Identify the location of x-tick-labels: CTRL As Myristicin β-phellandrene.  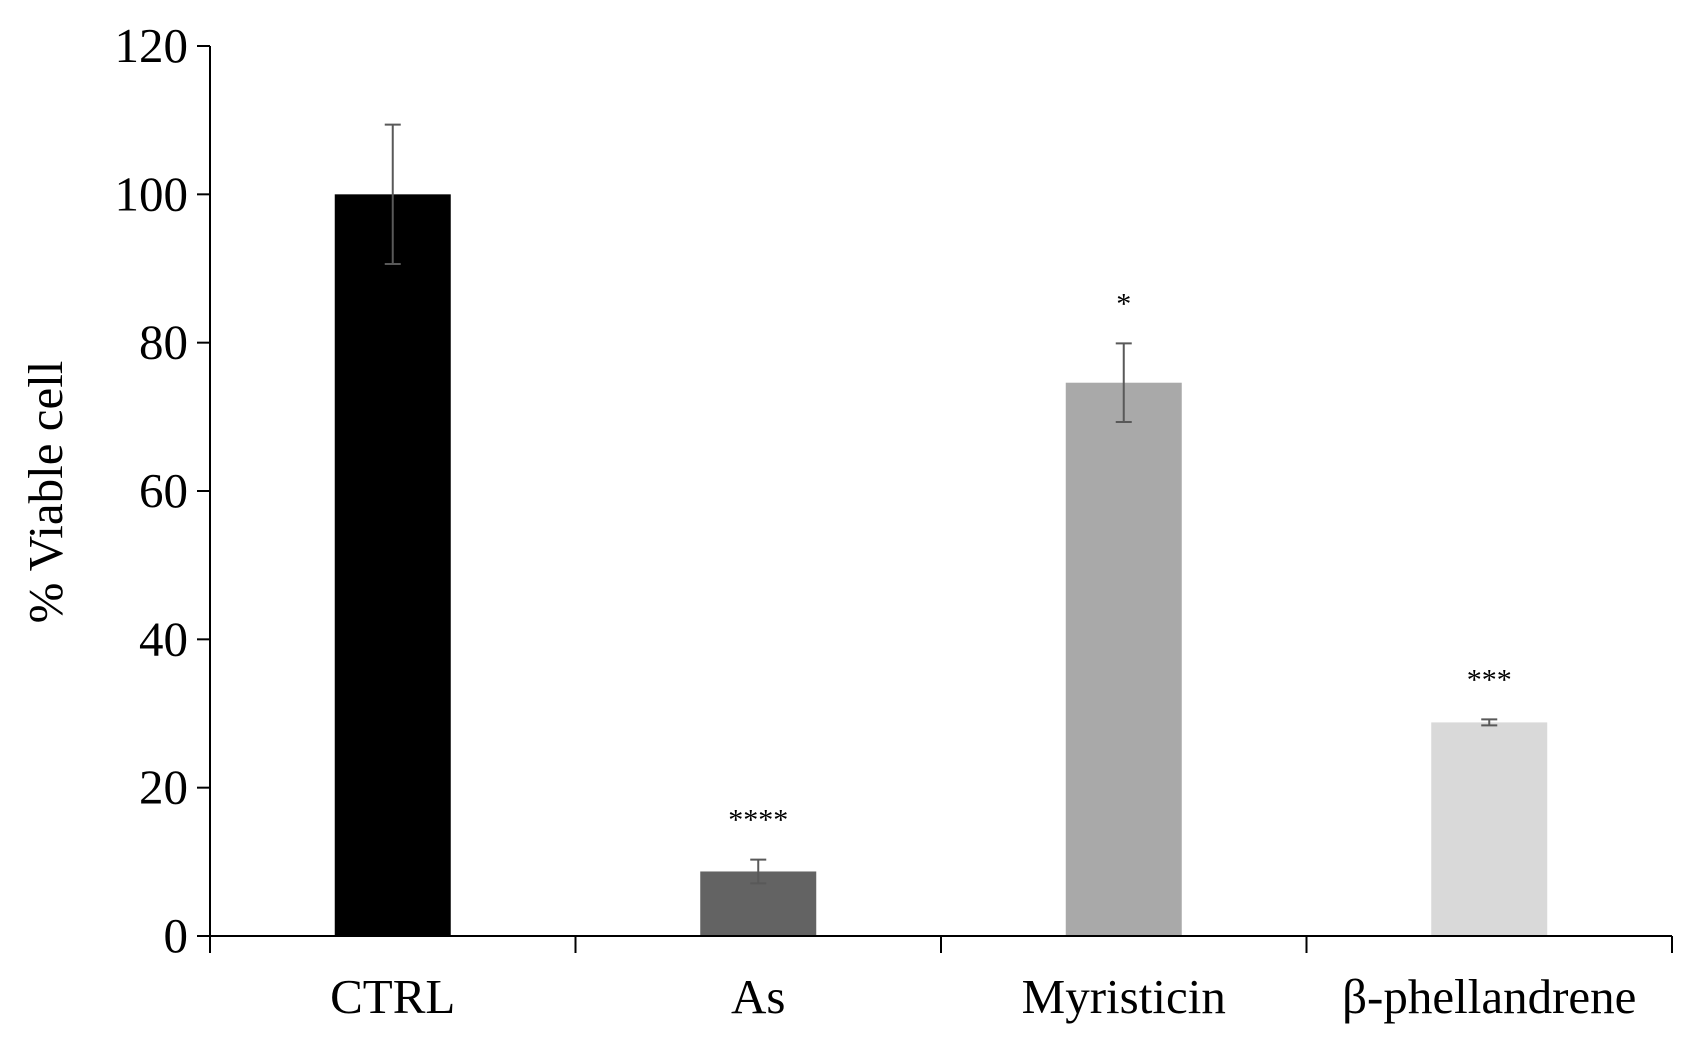
(983, 996).